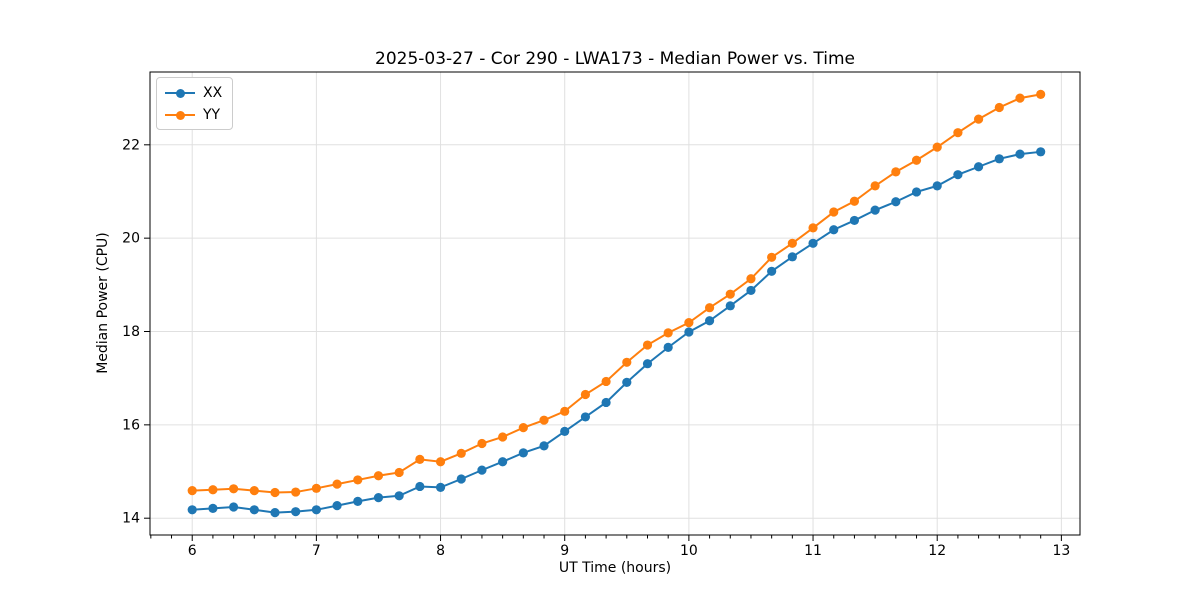  What do you see at coordinates (212, 114) in the screenshot?
I see `legend-label-yy: YY` at bounding box center [212, 114].